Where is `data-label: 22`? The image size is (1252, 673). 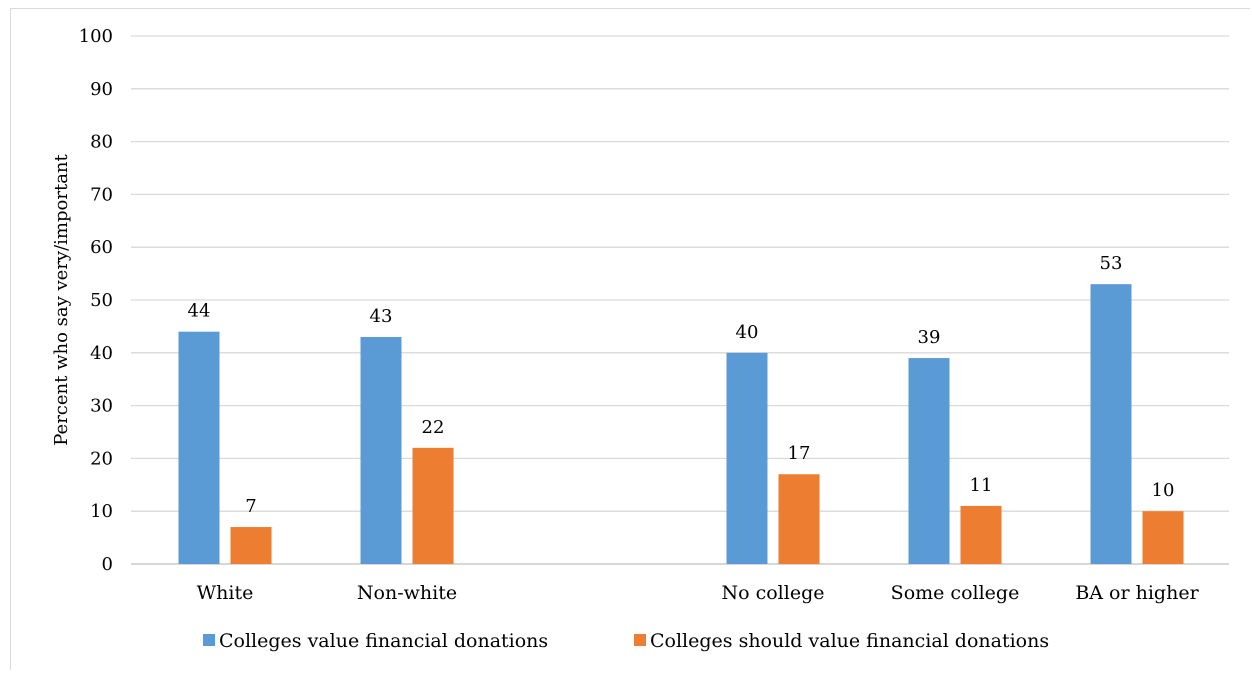 data-label: 22 is located at coordinates (433, 427).